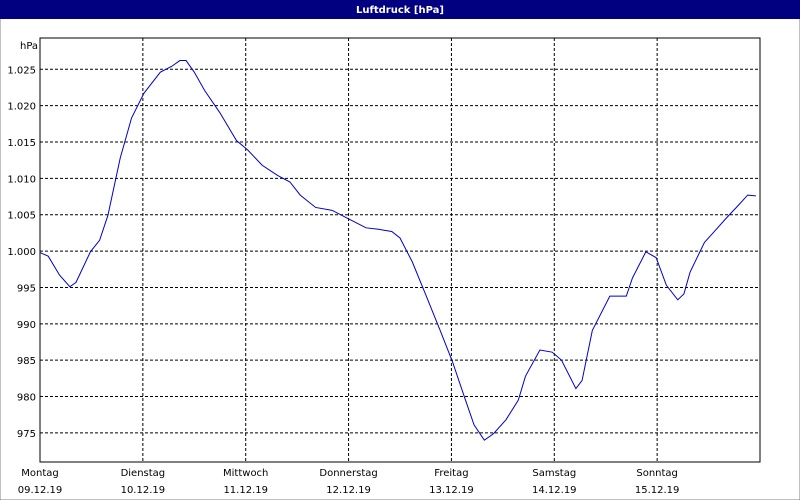 This screenshot has height=500, width=800. What do you see at coordinates (554, 490) in the screenshot?
I see `x-tick-date: 14.12.19` at bounding box center [554, 490].